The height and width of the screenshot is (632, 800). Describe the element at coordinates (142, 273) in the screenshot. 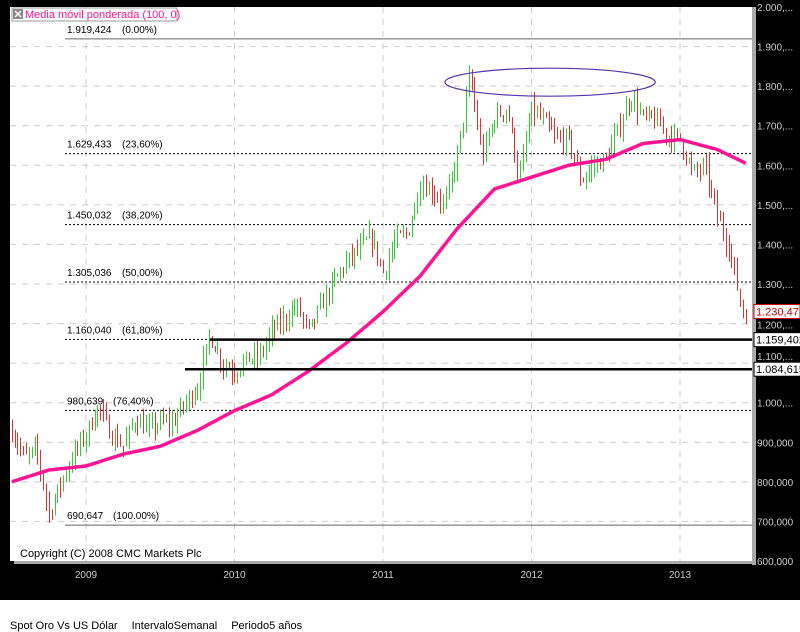

I see `fib-level-pct: (50,00%)` at that location.